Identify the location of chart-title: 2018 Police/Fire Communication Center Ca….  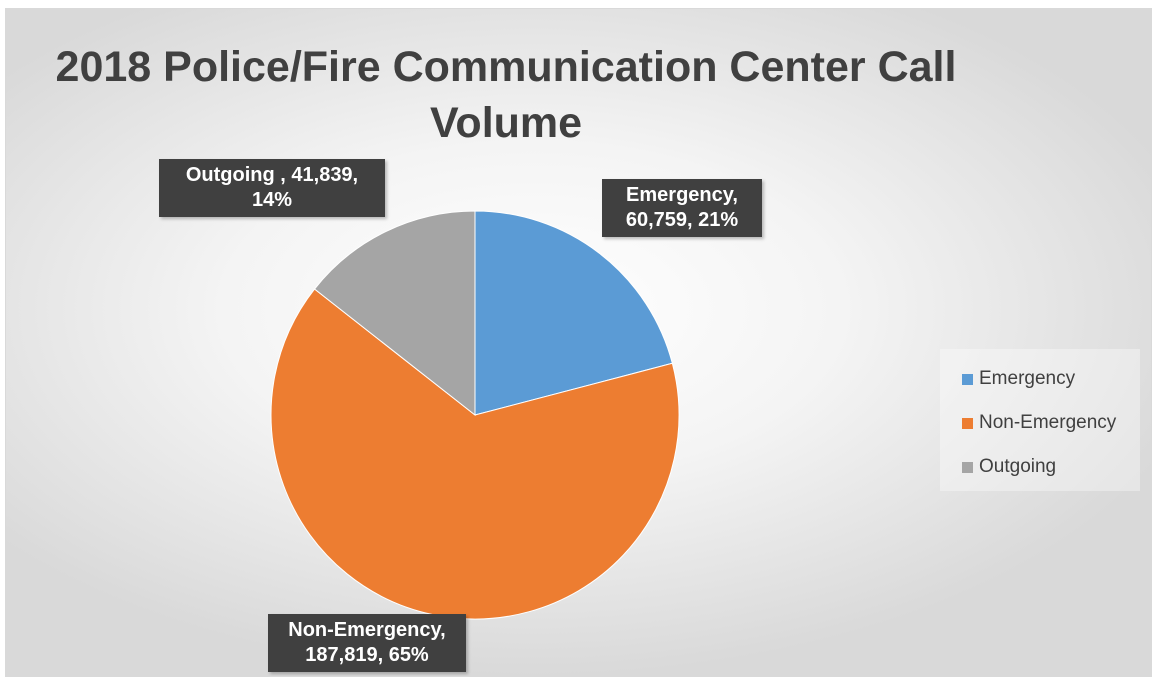
(506, 95).